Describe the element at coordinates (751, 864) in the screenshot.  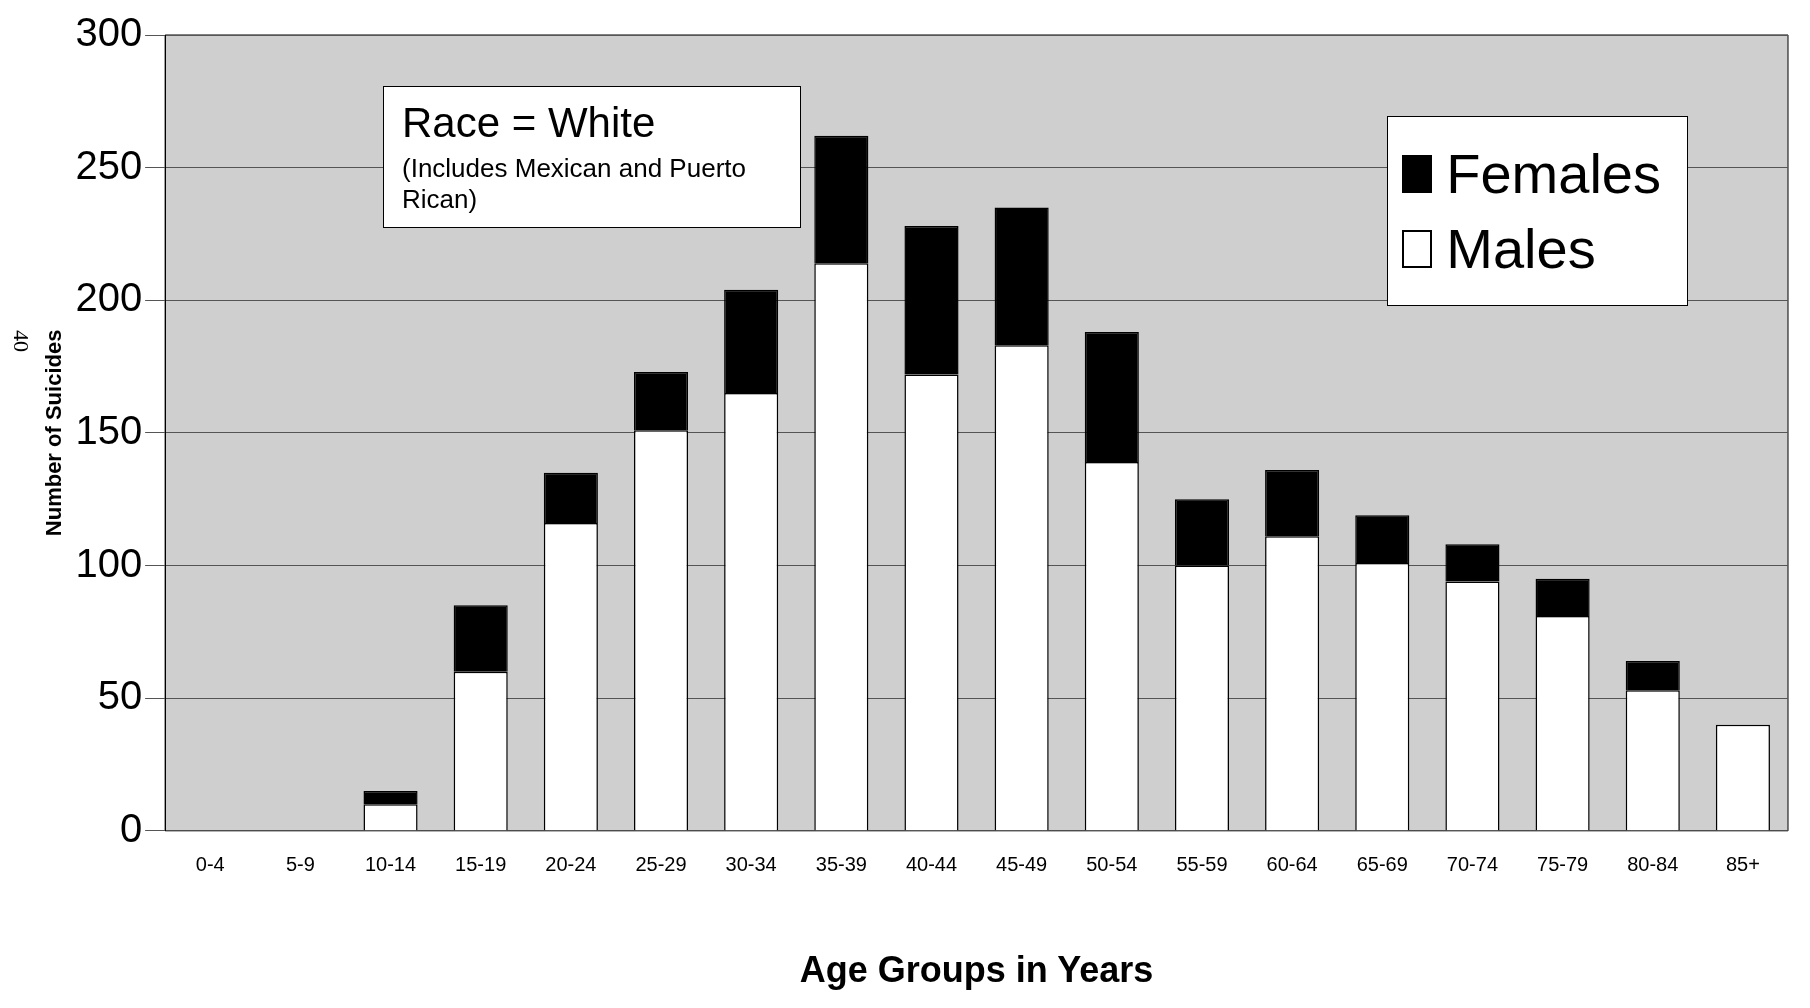
I see `x-tick-label: 30-34` at that location.